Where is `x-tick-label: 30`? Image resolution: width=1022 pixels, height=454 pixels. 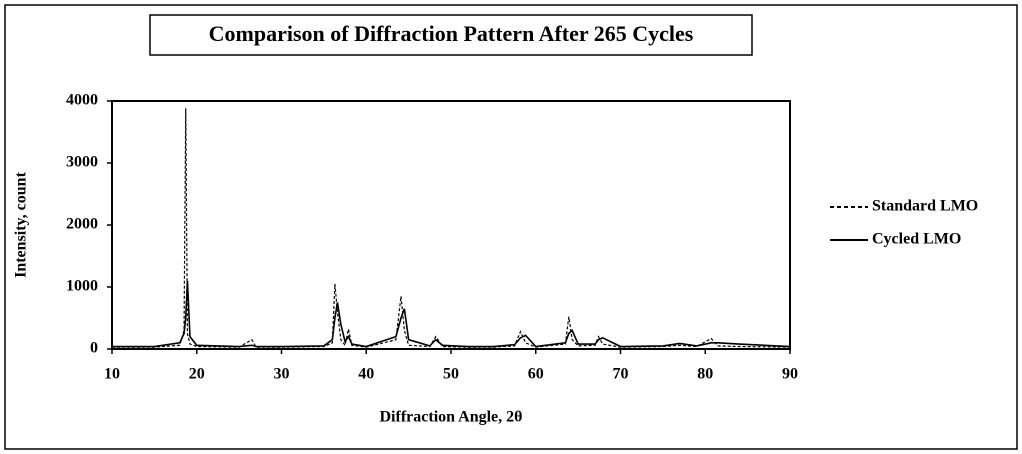 x-tick-label: 30 is located at coordinates (282, 374).